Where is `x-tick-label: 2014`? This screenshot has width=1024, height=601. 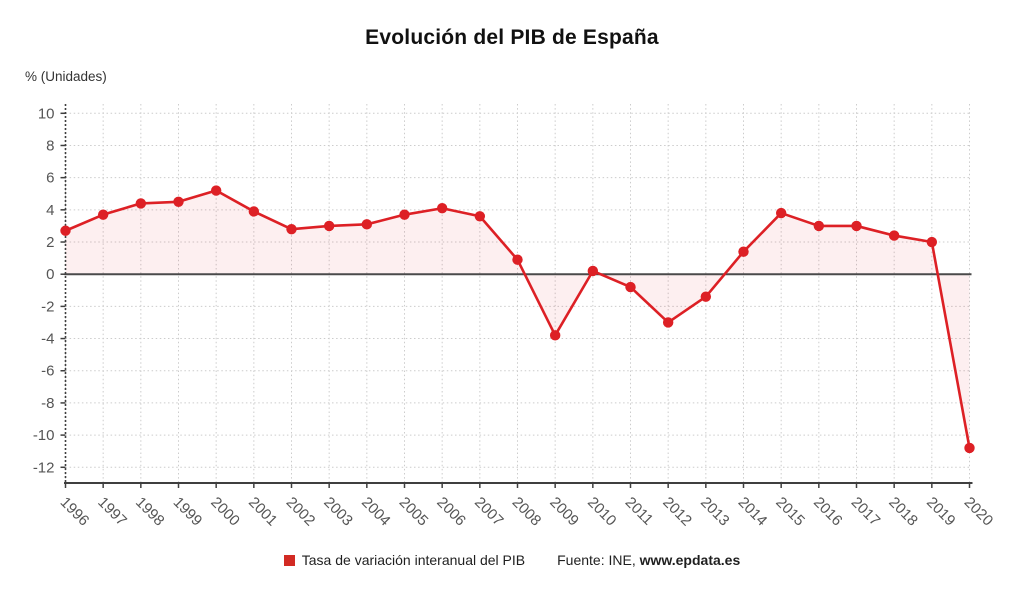 x-tick-label: 2014 is located at coordinates (753, 512).